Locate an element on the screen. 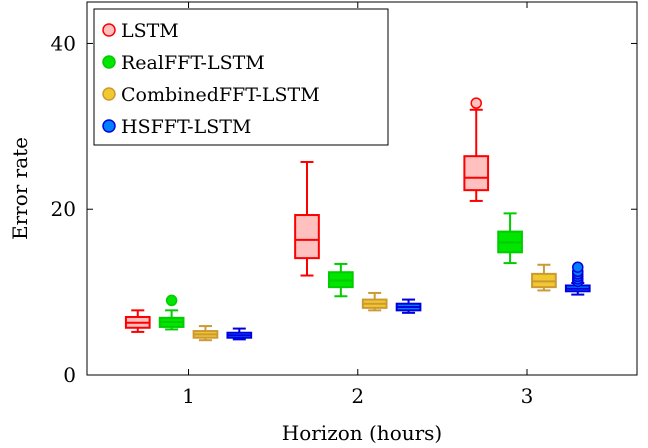 This screenshot has width=648, height=448. y-tick-label: 0 is located at coordinates (69, 375).